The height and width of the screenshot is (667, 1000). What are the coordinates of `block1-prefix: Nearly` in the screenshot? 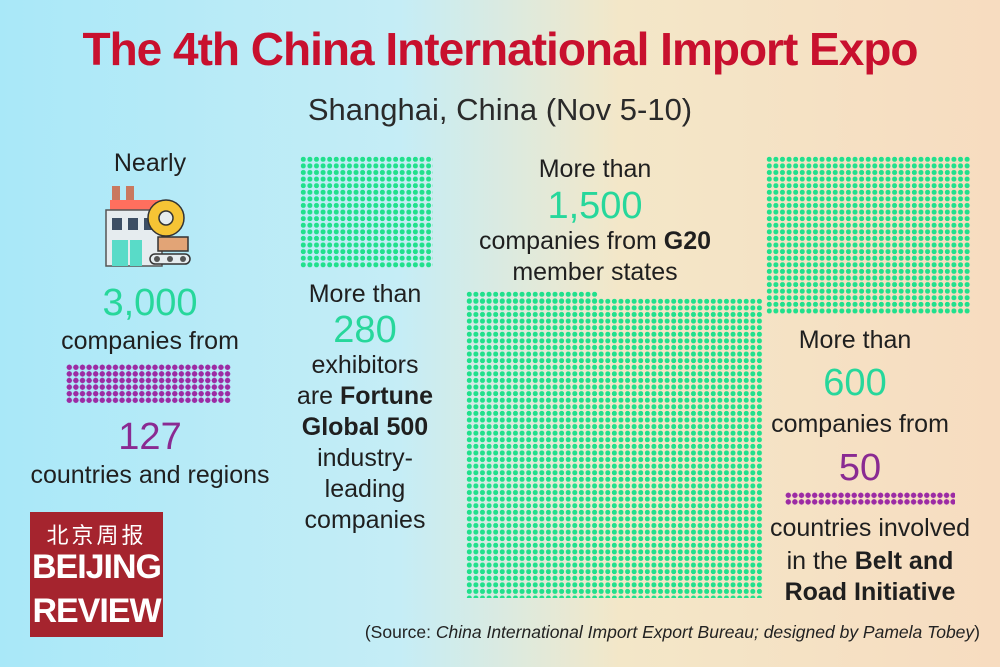 It's located at (150, 163).